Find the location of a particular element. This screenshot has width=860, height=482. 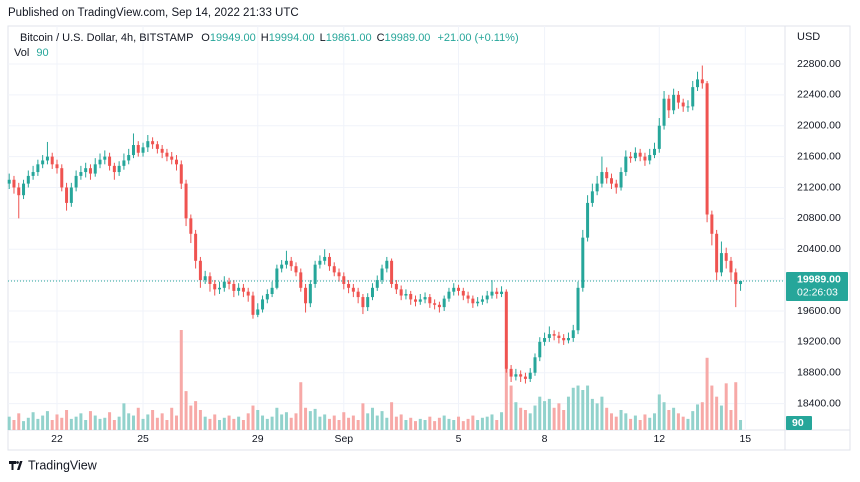

currency: USD is located at coordinates (808, 37).